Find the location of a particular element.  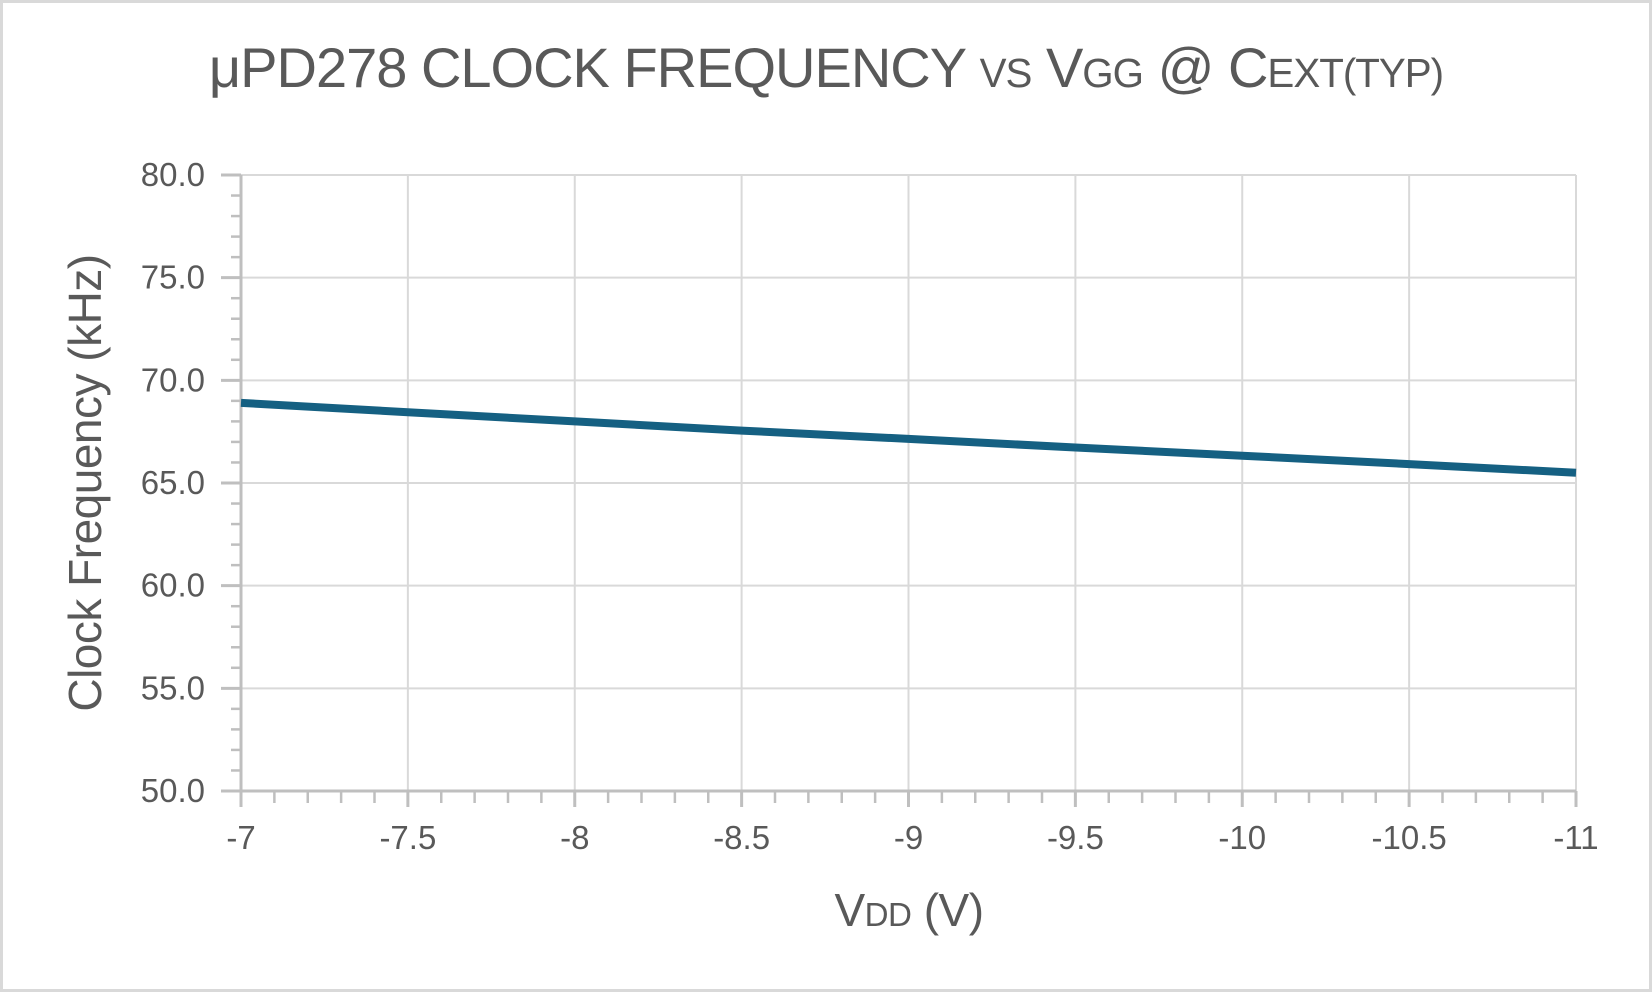

y-tick-label: 65.0 is located at coordinates (173, 482).